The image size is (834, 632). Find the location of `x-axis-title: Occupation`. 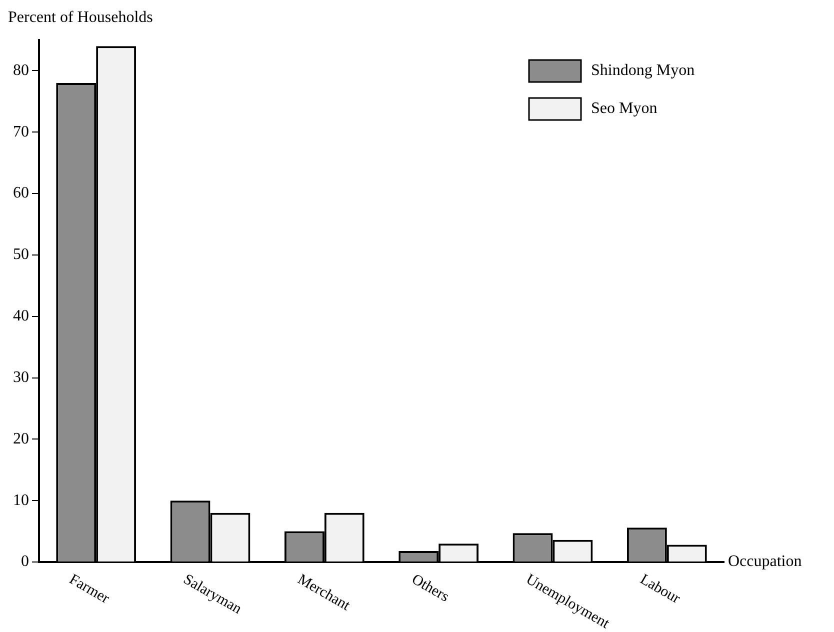

x-axis-title: Occupation is located at coordinates (765, 561).